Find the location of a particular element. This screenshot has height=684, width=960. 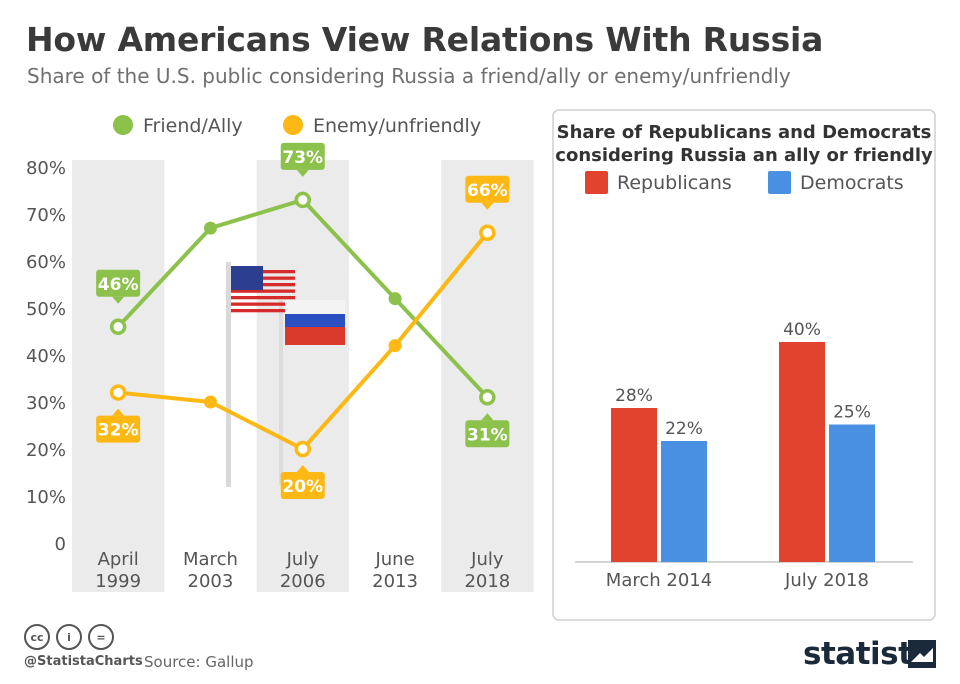

x-tick-label: 1999 is located at coordinates (118, 581).